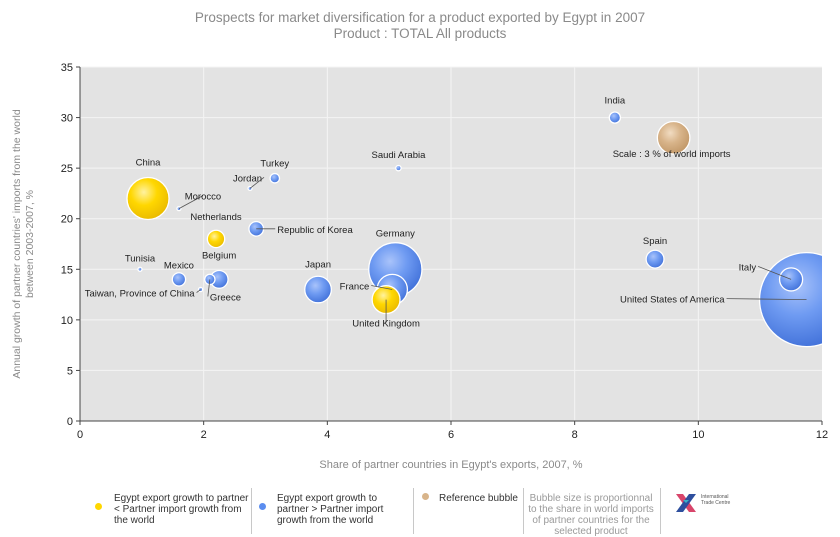 The height and width of the screenshot is (537, 840). I want to click on bubble-label-china: China, so click(149, 162).